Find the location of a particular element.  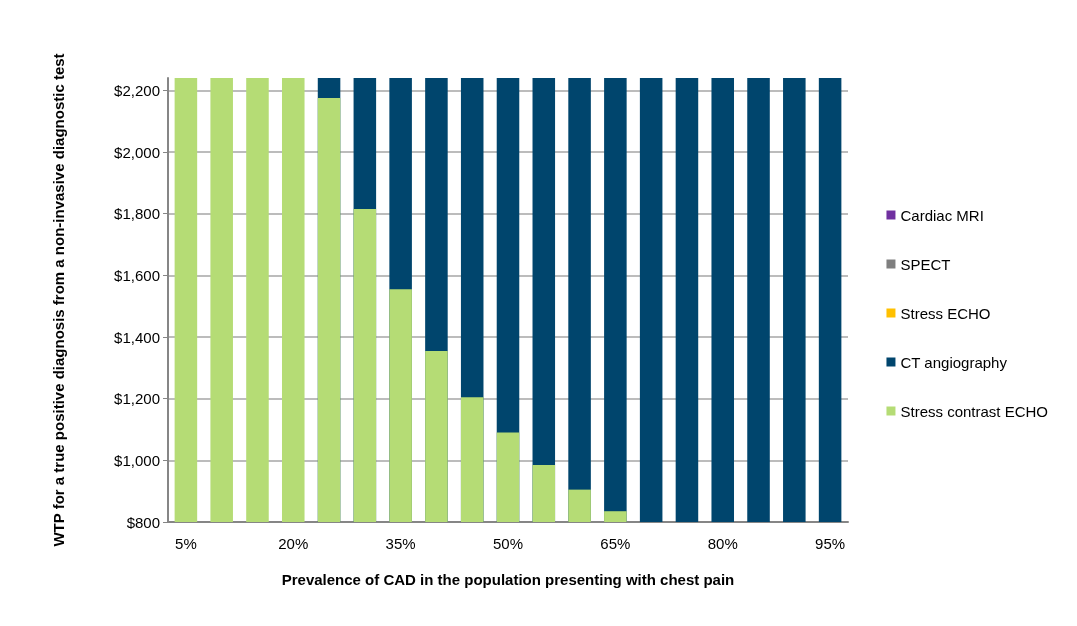

y-tick-label: $1,400 is located at coordinates (137, 337).